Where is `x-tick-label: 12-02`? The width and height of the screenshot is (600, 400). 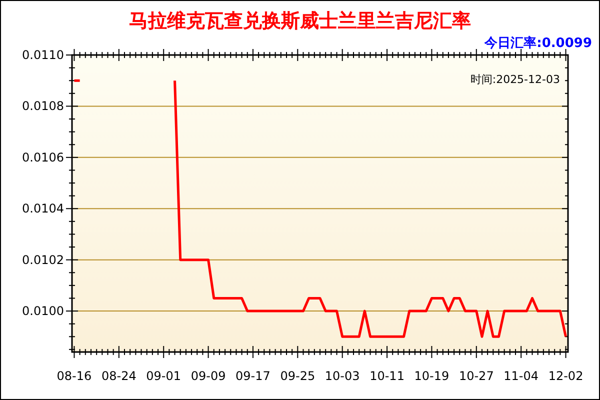 x-tick-label: 12-02 is located at coordinates (566, 376).